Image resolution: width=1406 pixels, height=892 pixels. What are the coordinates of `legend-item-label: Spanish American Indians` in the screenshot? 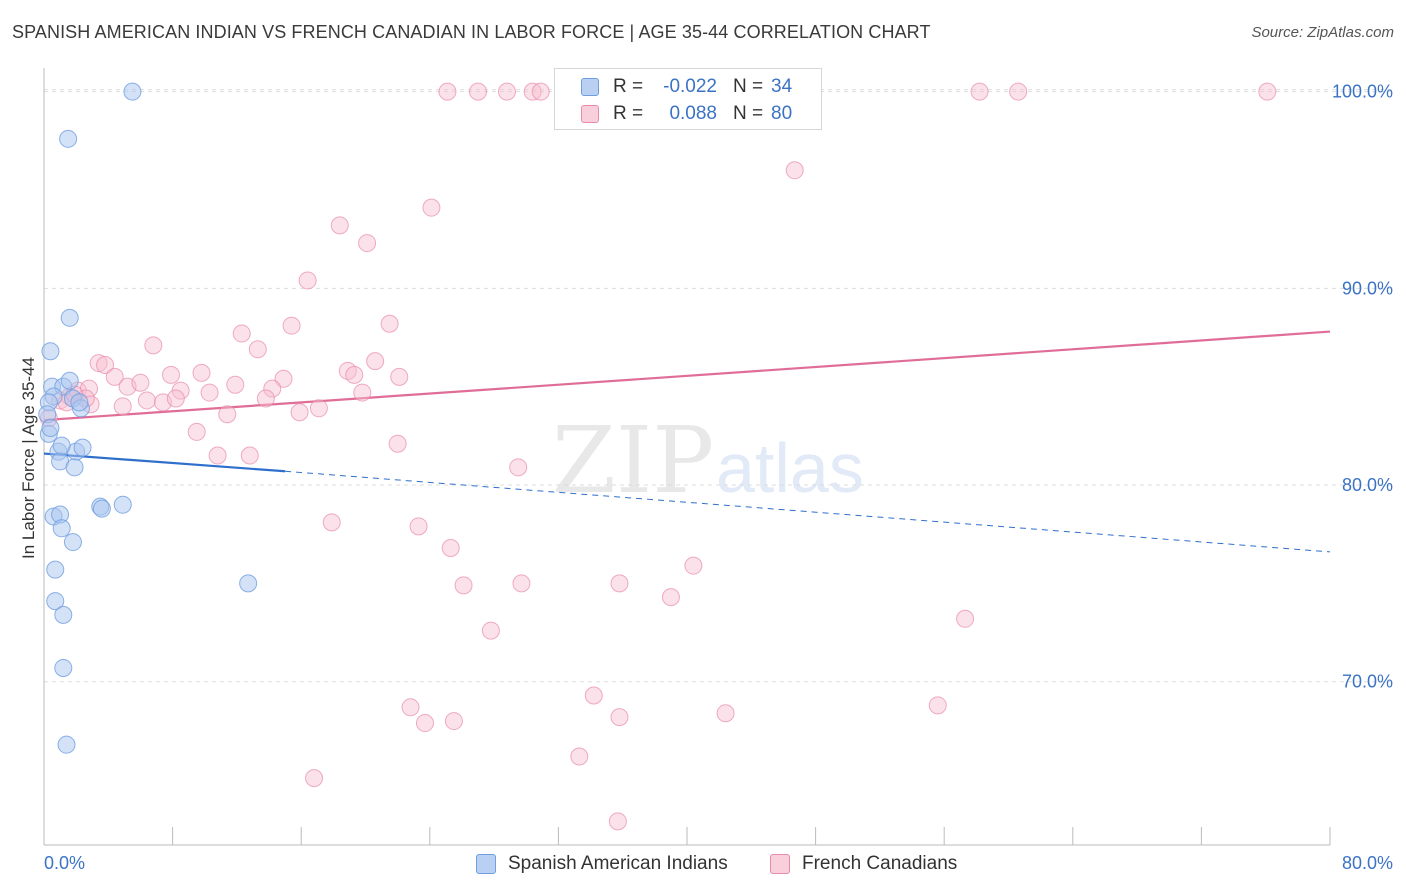 It's located at (618, 863).